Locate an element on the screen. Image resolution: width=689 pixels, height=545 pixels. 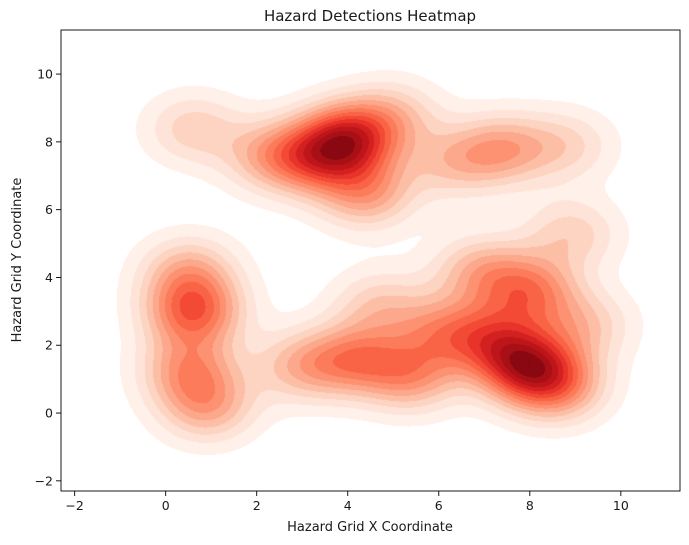
y-axis-label: Hazard Grid Y Coordinate is located at coordinates (17, 260).